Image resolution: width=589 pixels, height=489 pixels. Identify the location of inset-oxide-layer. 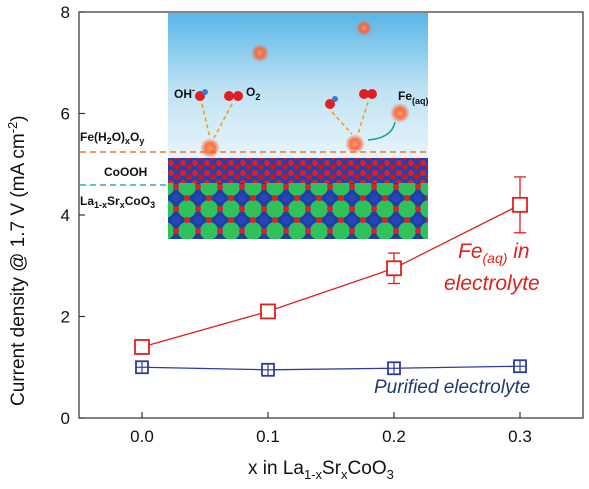
(298, 171).